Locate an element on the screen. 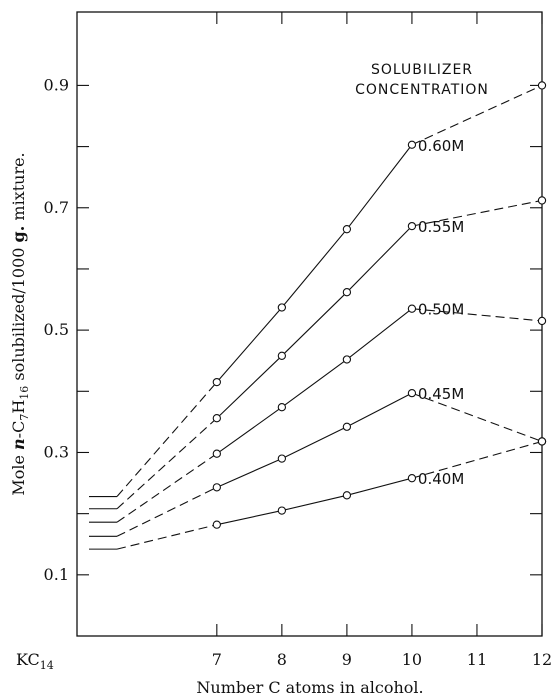 Image resolution: width=556 pixels, height=699 pixels. x-tick-label: 10 is located at coordinates (412, 659).